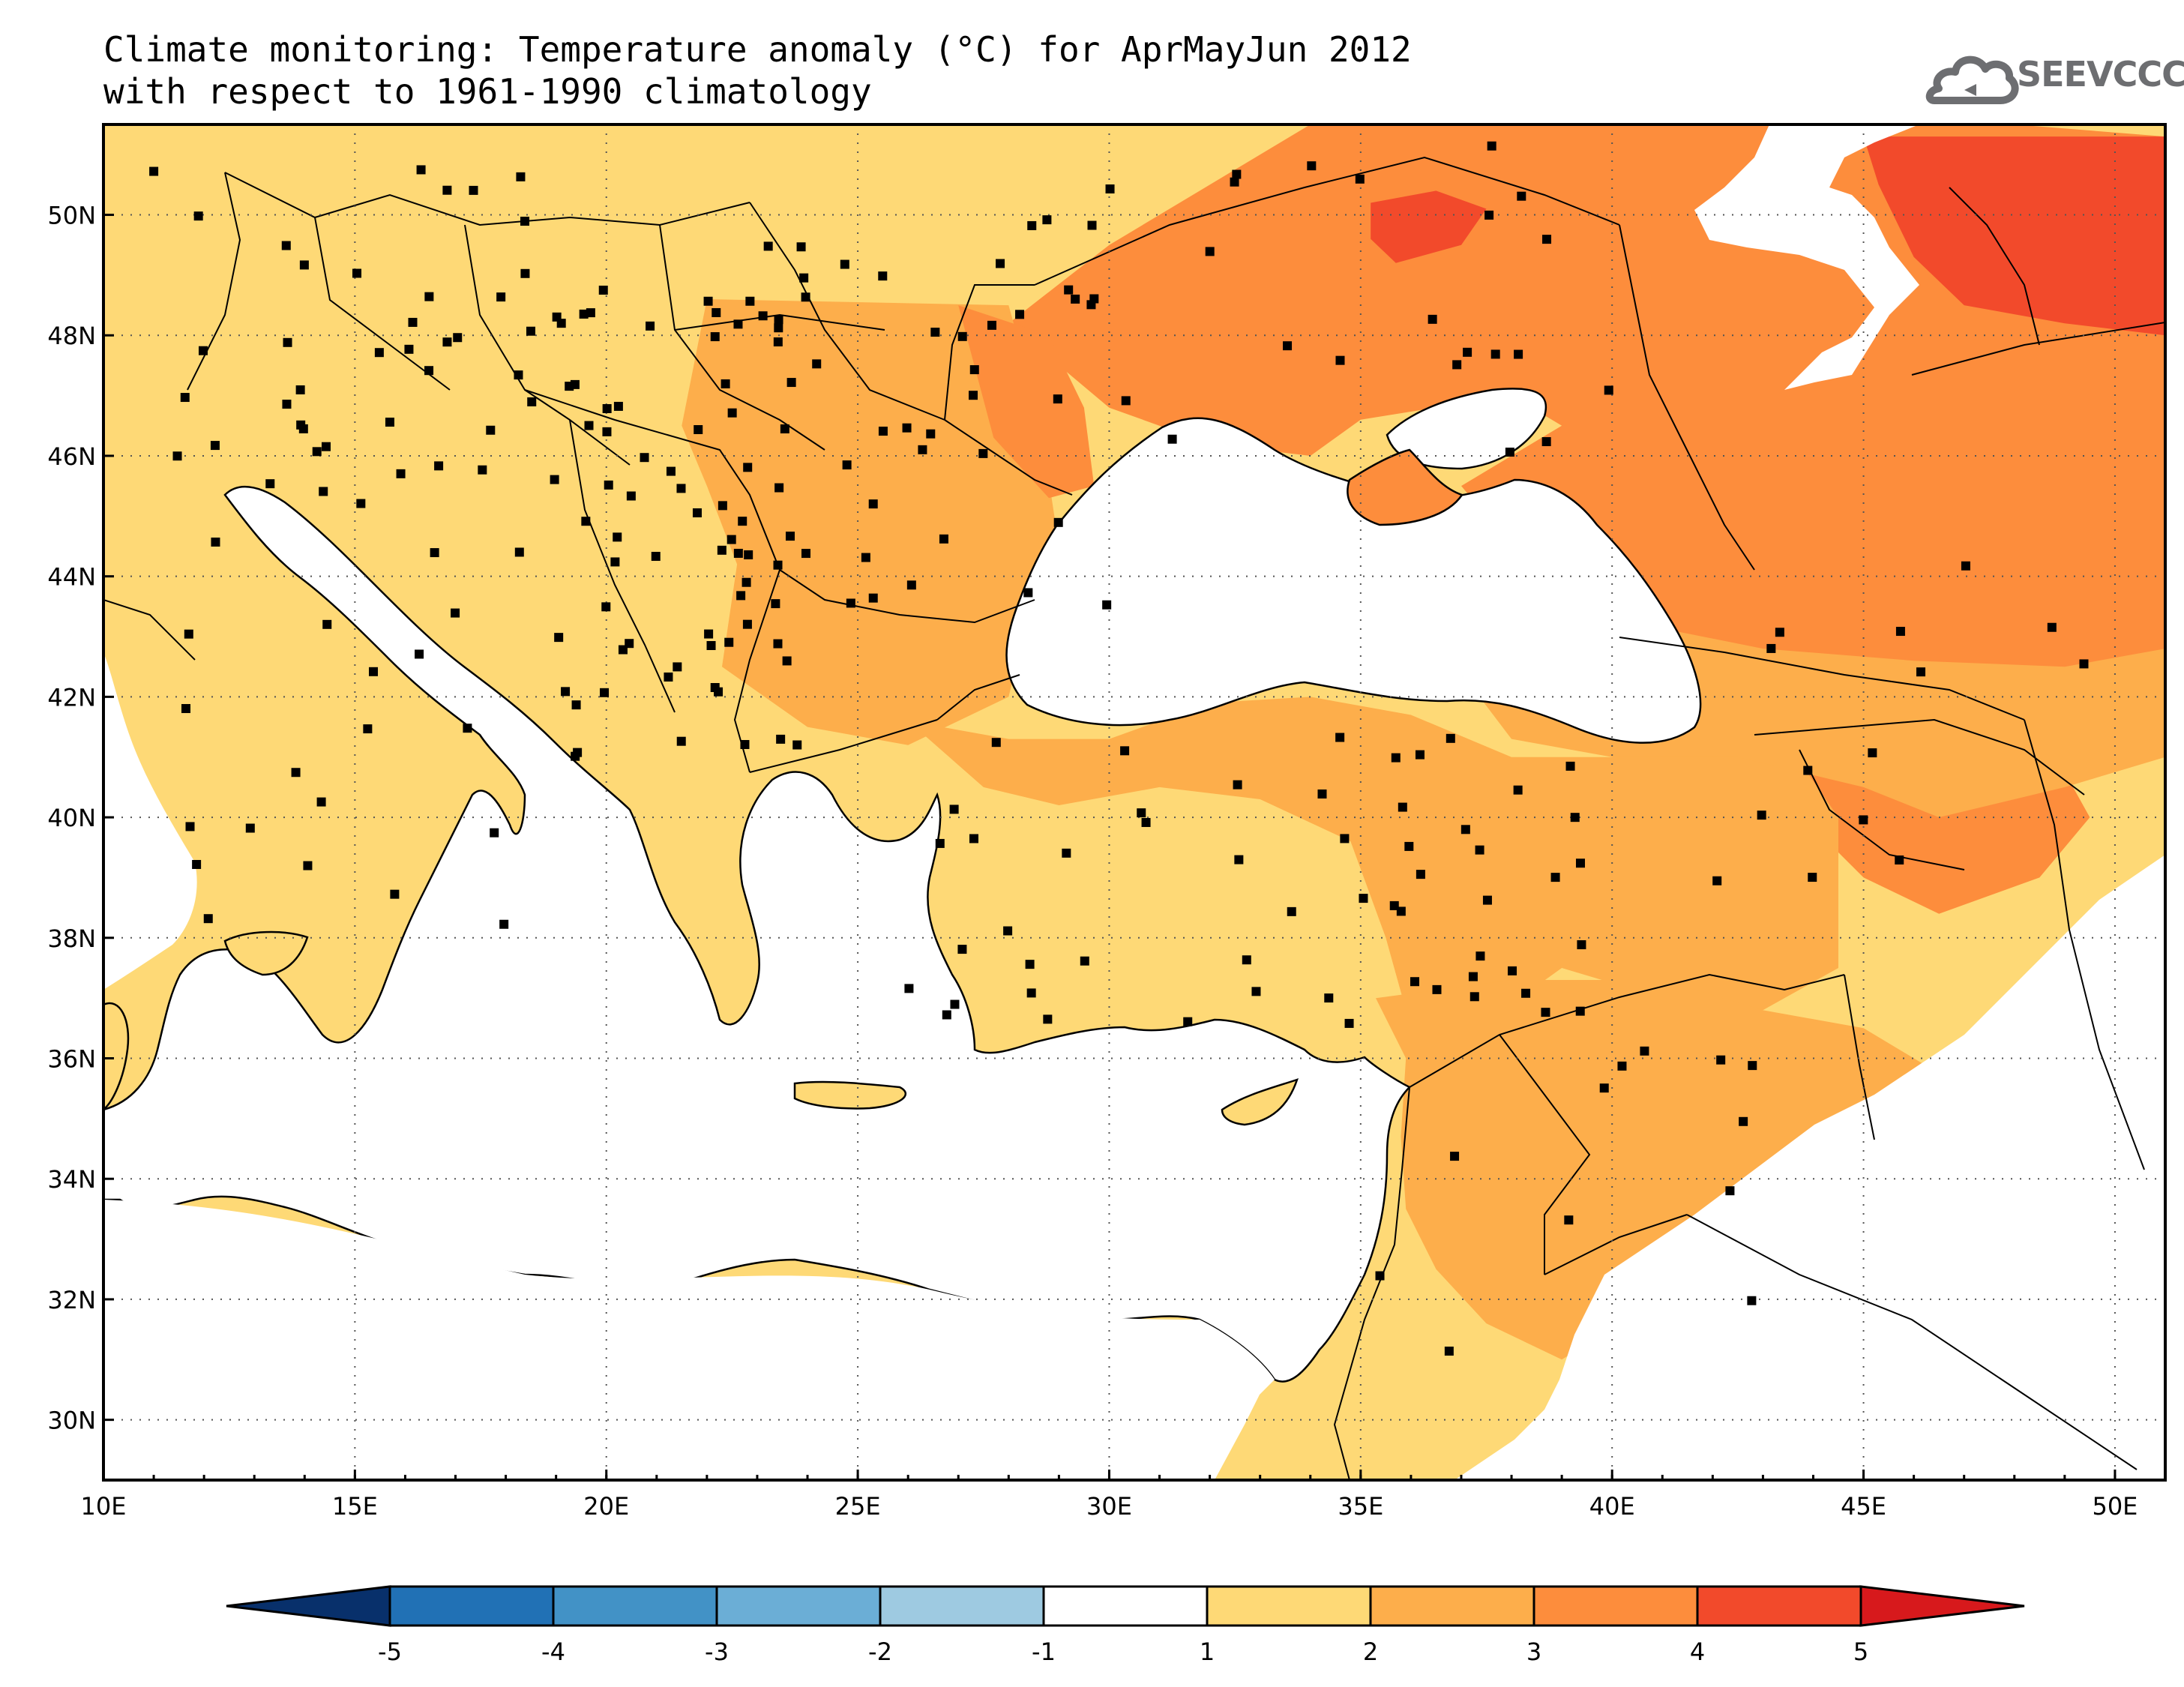  I want to click on colorbar-label-1: -4, so click(553, 1652).